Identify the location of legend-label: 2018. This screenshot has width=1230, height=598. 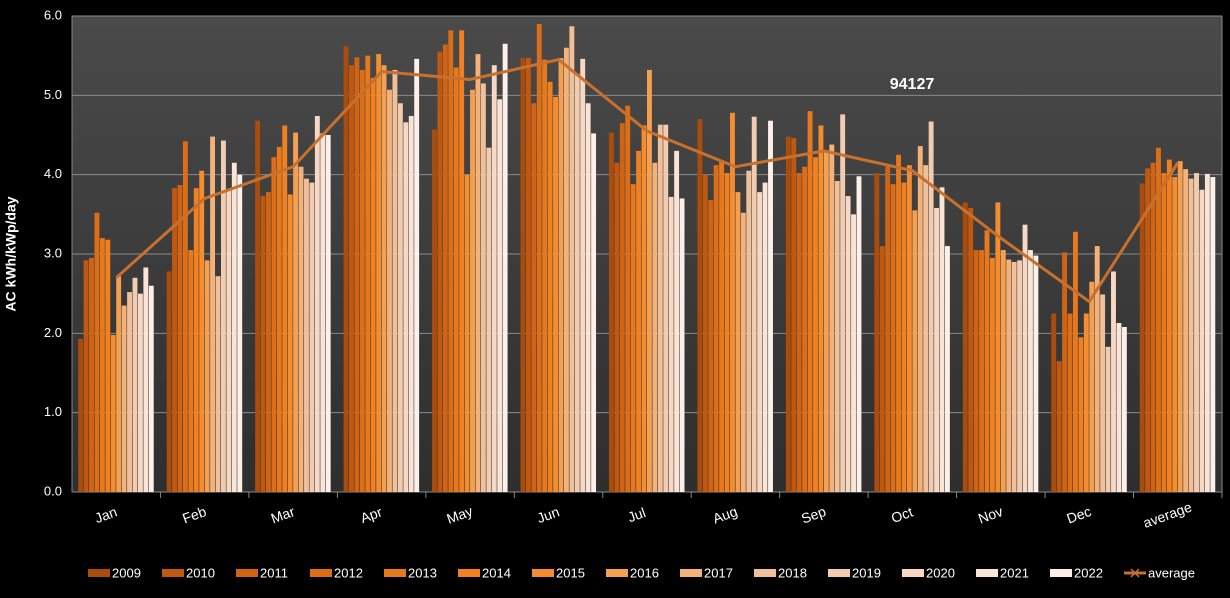
(792, 572).